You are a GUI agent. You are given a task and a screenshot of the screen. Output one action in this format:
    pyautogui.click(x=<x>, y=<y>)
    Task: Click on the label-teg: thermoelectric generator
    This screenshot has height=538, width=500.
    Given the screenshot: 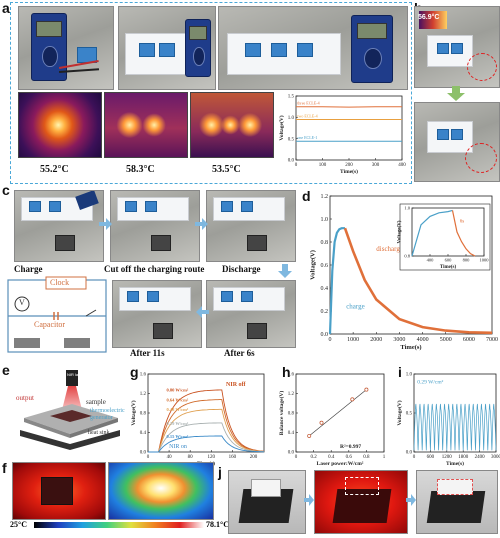 What is the action you would take?
    pyautogui.click(x=107, y=414)
    